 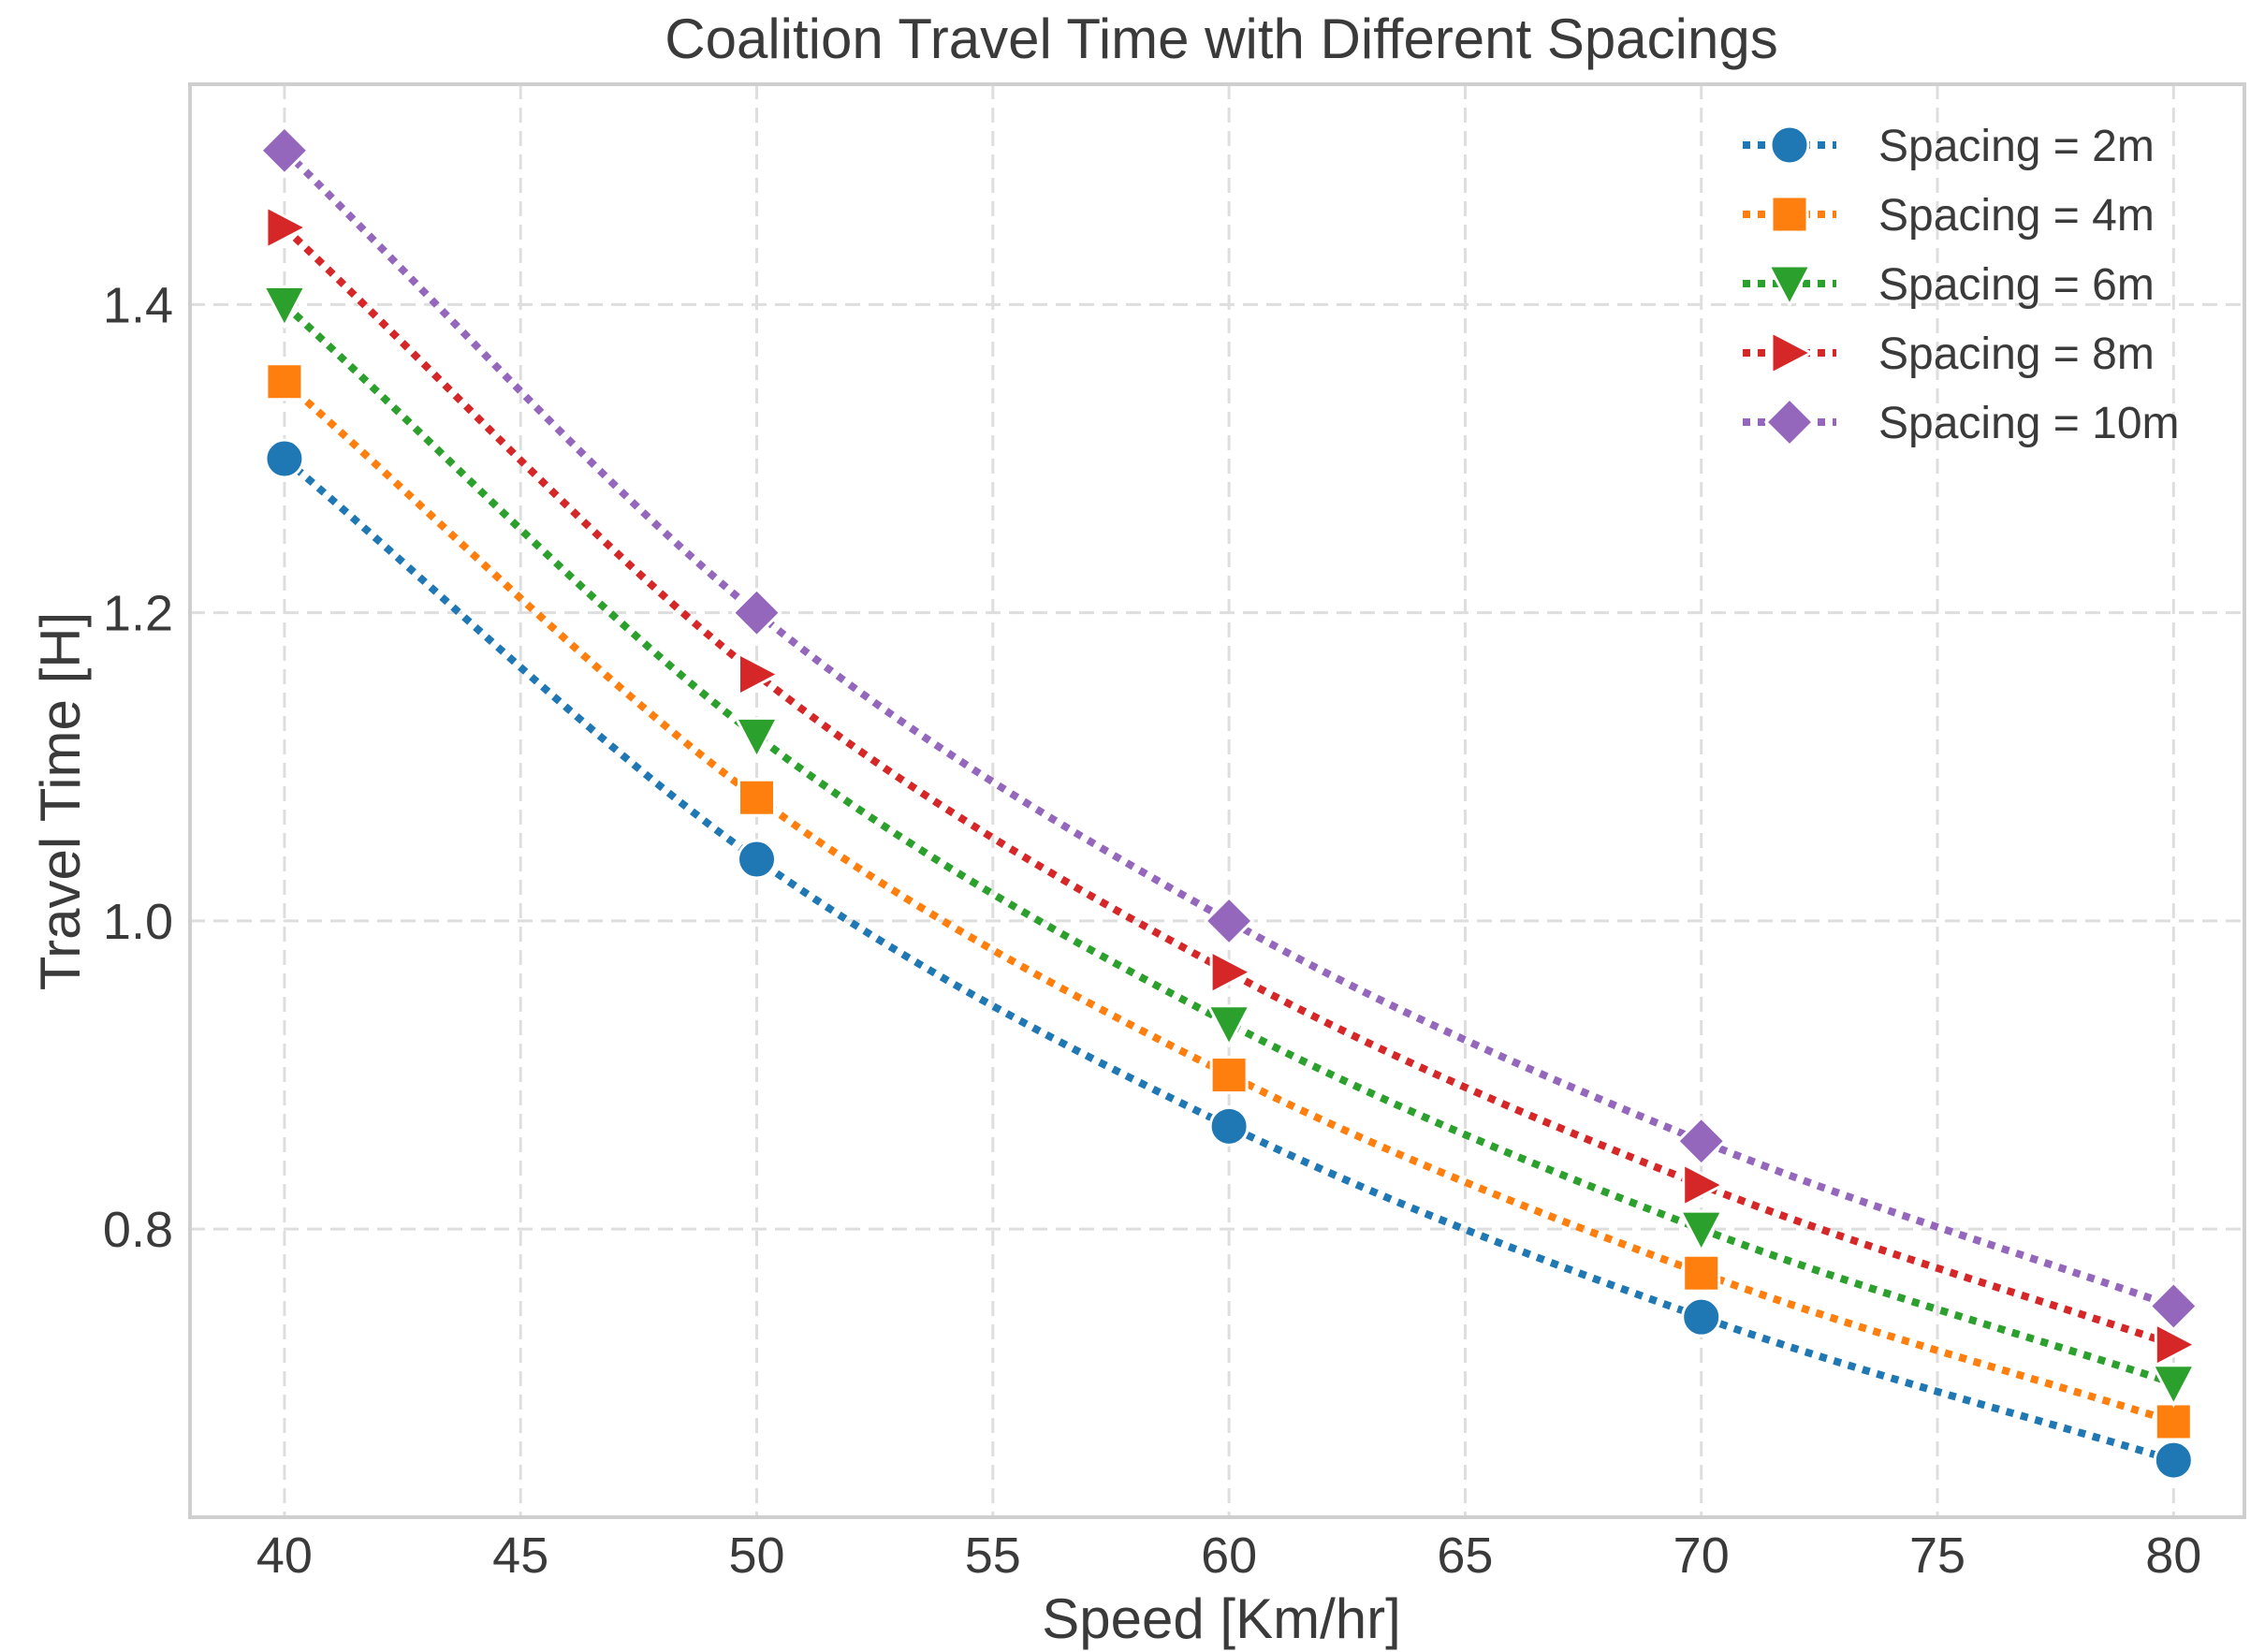 I want to click on y-axis-ticks: 0.8 1.0 1.2 1.4, so click(x=138, y=768).